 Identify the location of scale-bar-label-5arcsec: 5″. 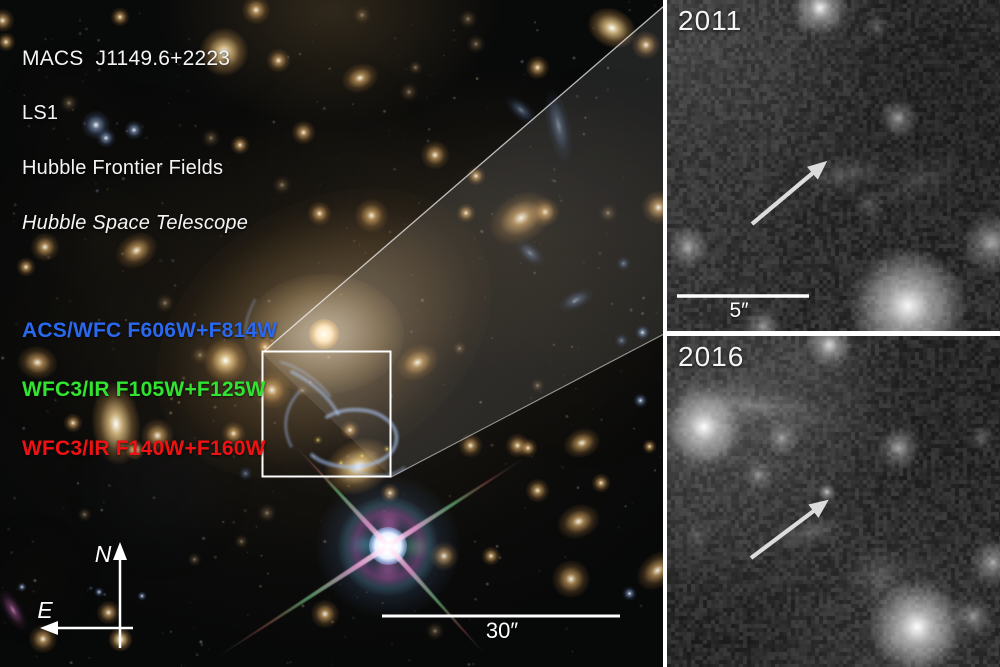
(739, 310).